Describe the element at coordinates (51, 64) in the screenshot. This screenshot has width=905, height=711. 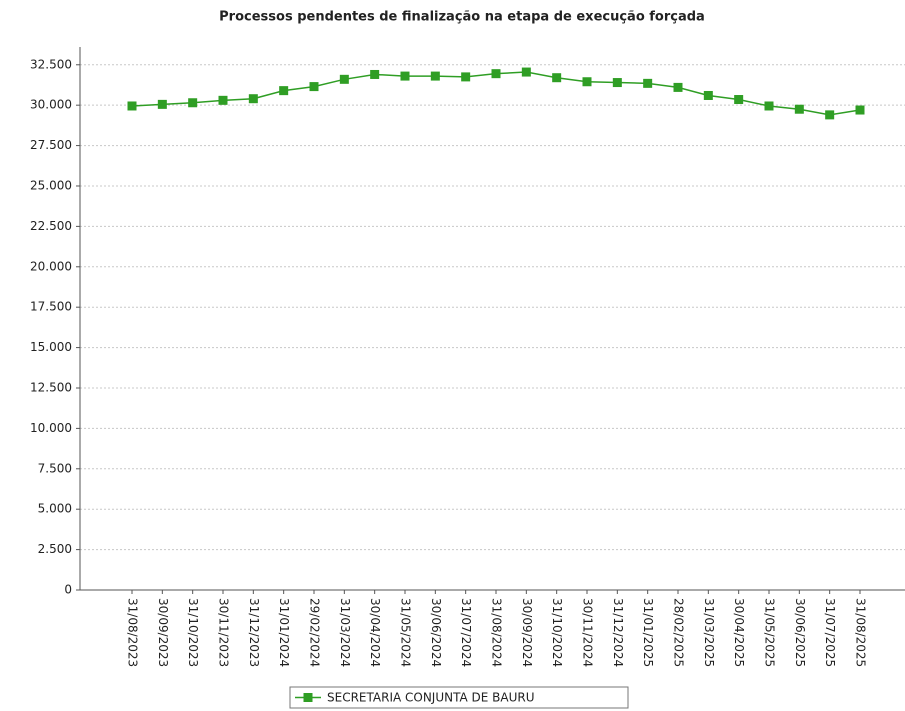
I see `y-tick-label: 32.500` at that location.